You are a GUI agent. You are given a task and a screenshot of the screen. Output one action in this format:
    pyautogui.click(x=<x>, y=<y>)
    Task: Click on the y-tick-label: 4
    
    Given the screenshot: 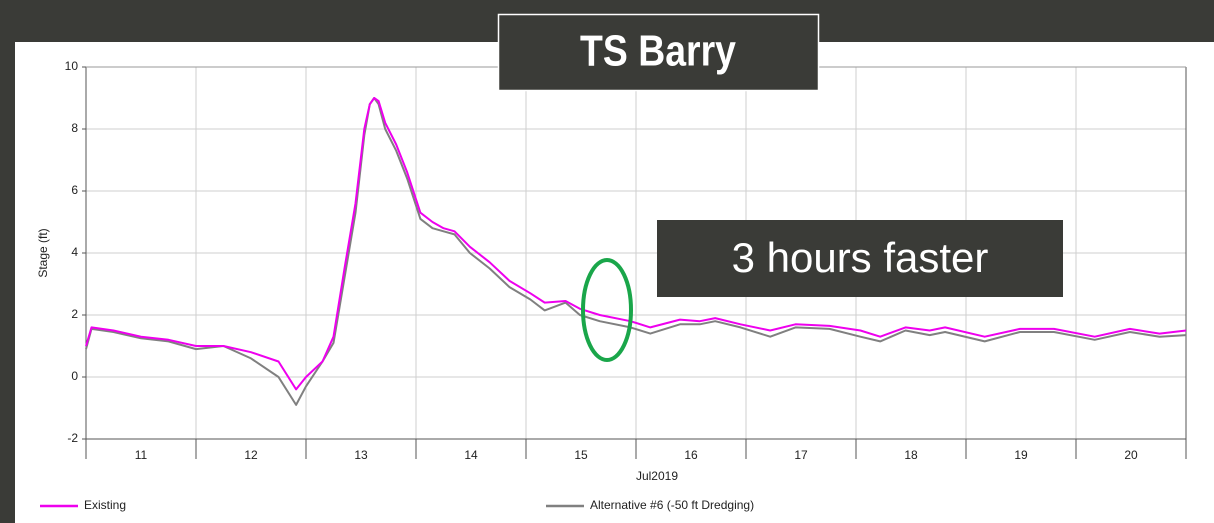 What is the action you would take?
    pyautogui.click(x=74, y=252)
    